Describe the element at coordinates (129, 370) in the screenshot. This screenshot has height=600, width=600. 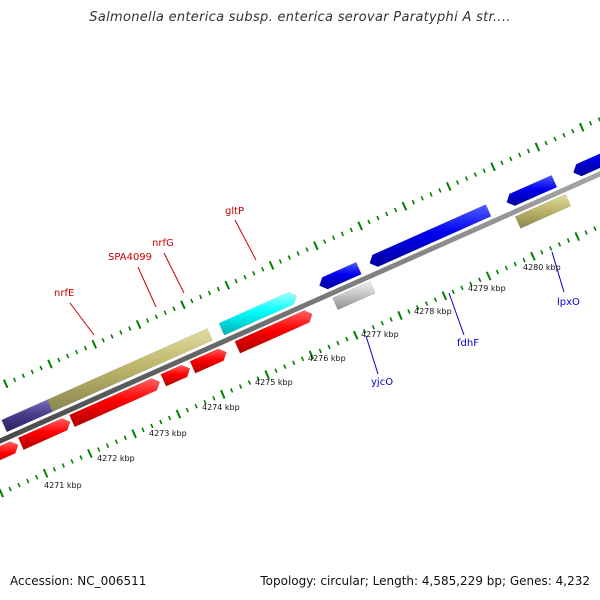
I see `feature-nrfE-khaki` at that location.